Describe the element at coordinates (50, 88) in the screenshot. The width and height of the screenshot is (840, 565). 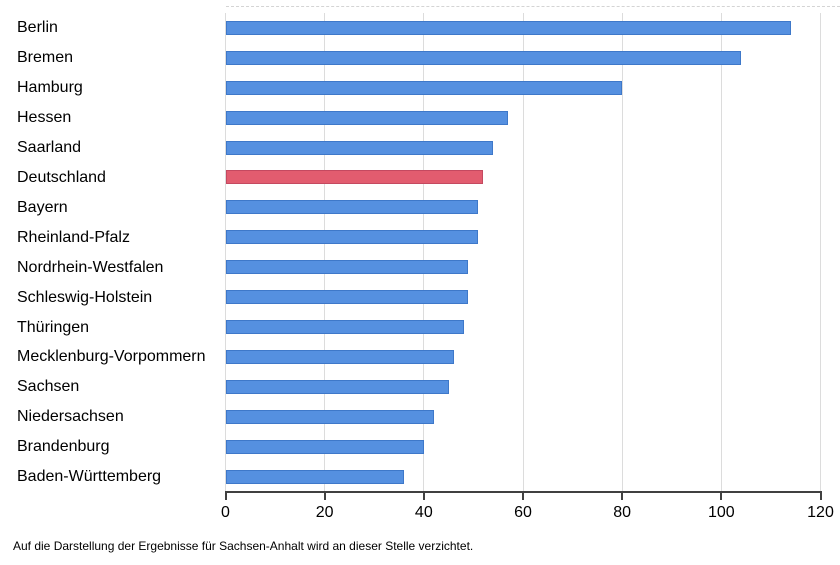
I see `category-label-hamburg: Hamburg` at that location.